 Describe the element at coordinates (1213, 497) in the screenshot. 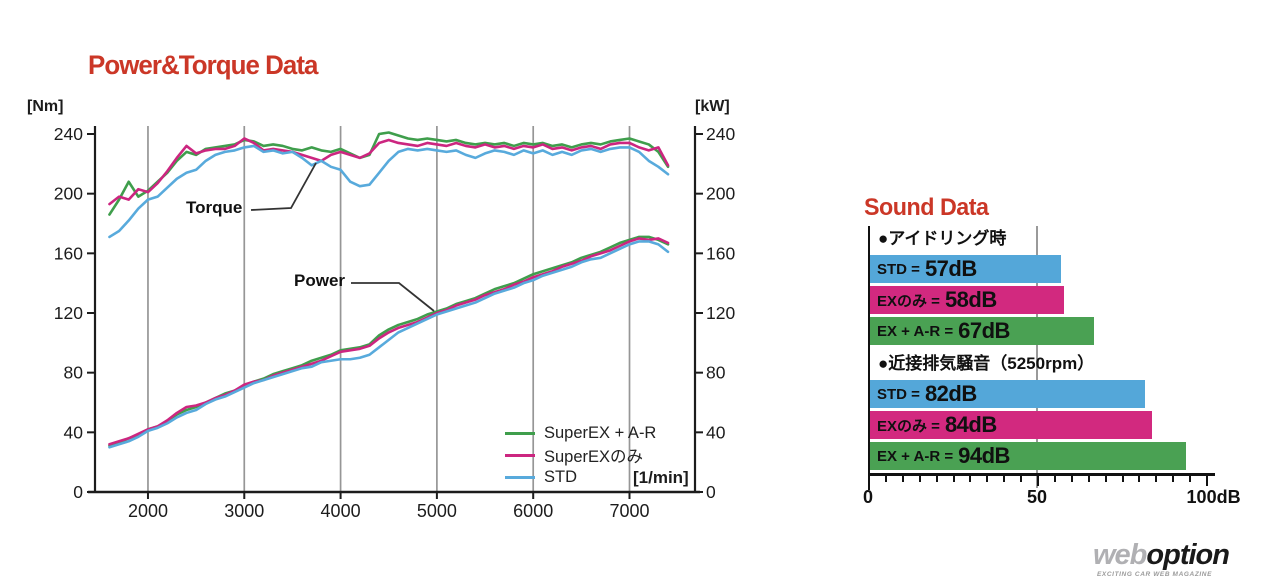

I see `sound-axis-tick-label: 100dB` at that location.